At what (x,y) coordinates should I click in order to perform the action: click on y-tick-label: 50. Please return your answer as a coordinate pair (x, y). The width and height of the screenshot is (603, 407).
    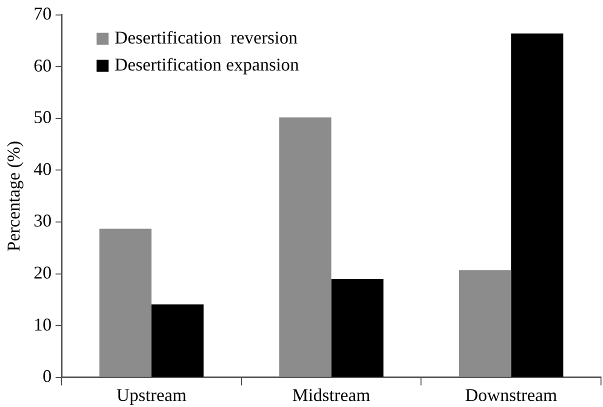
    Looking at the image, I should click on (43, 117).